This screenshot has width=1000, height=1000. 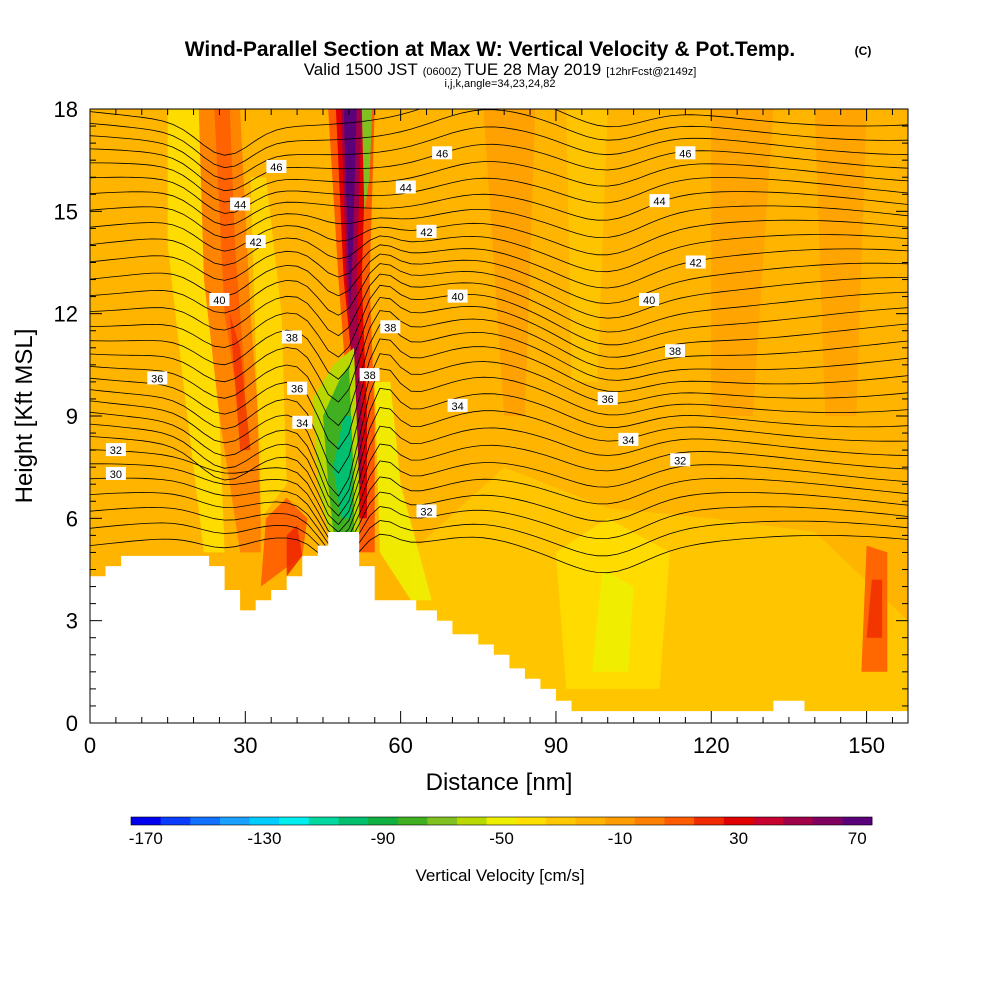 I want to click on colorbar-tick-label: -10, so click(x=620, y=838).